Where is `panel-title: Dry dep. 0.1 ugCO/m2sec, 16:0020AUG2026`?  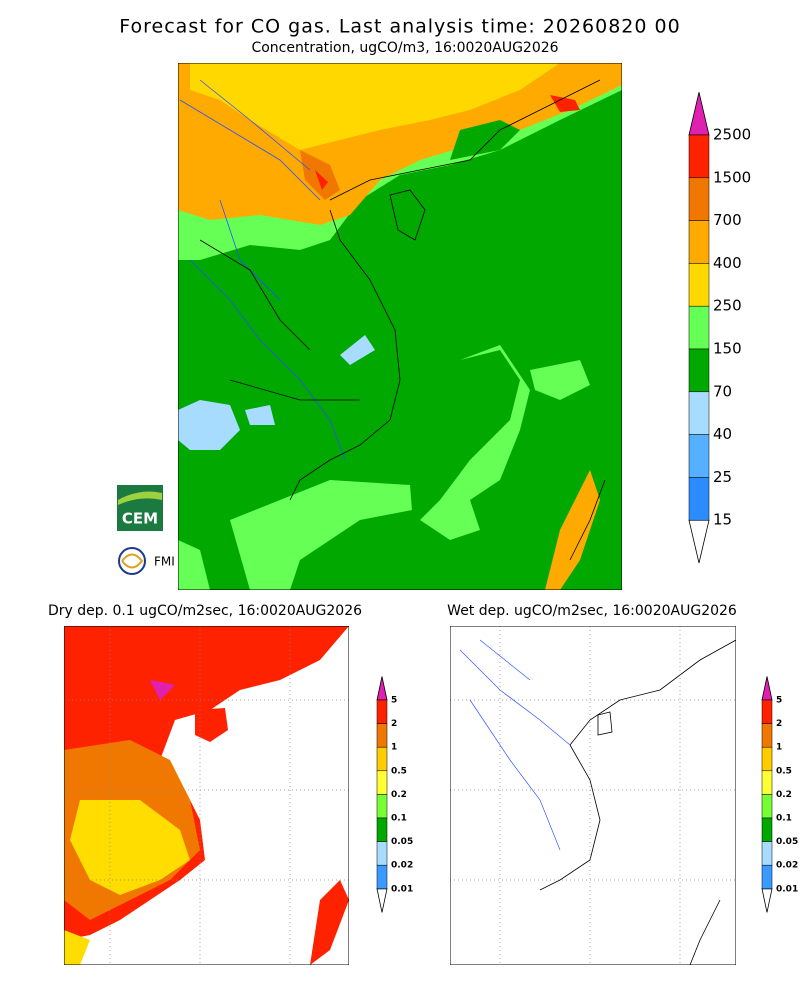
panel-title: Dry dep. 0.1 ugCO/m2sec, 16:0020AUG2026 is located at coordinates (205, 611).